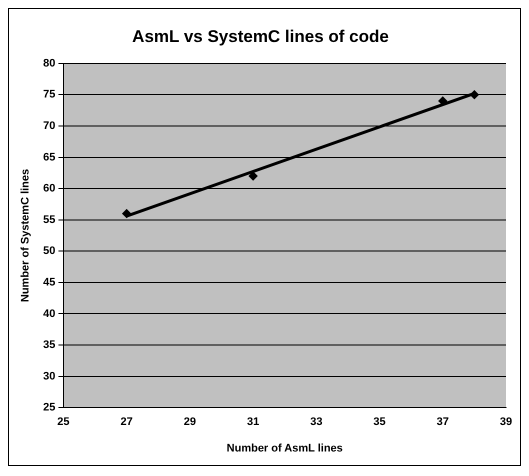 This screenshot has width=529, height=476. What do you see at coordinates (49, 157) in the screenshot?
I see `y-tick-label: 65` at bounding box center [49, 157].